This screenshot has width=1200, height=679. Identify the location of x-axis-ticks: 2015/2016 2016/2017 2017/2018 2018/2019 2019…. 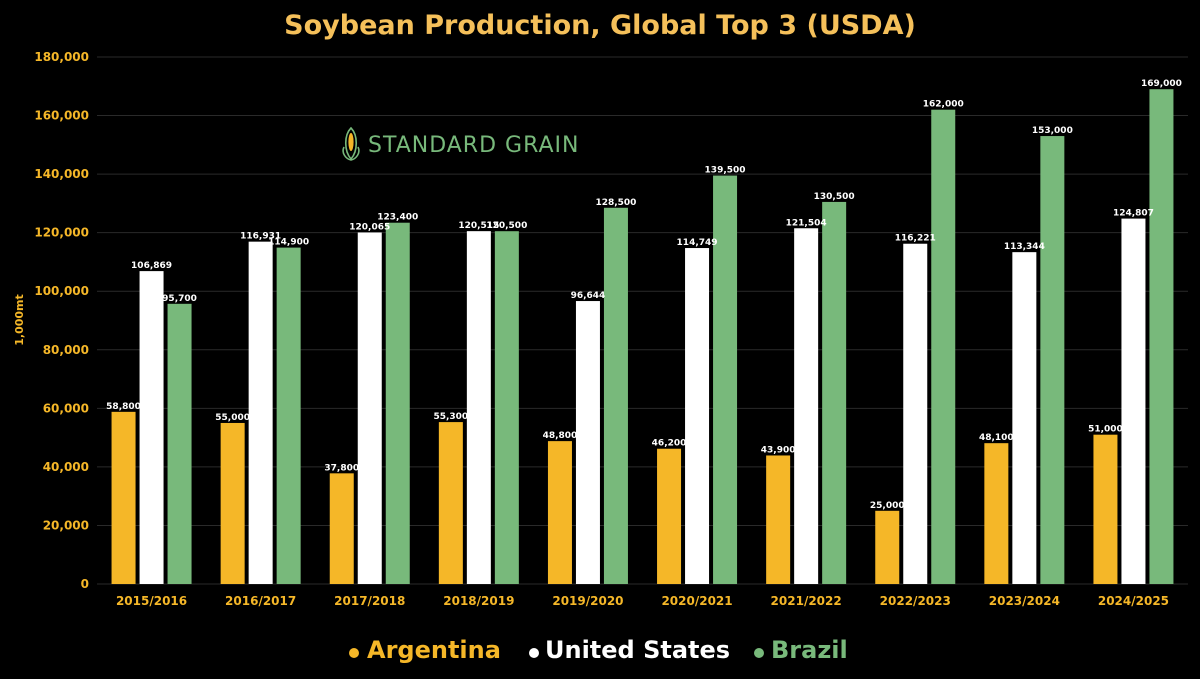
(642, 601).